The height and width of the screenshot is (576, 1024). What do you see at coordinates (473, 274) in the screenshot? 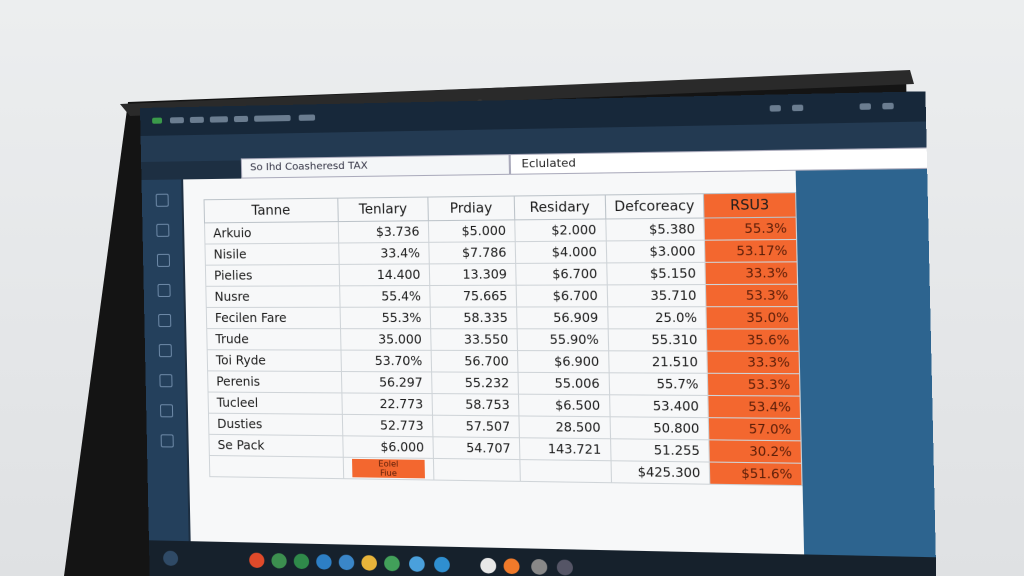
I see `cell: 13.309` at bounding box center [473, 274].